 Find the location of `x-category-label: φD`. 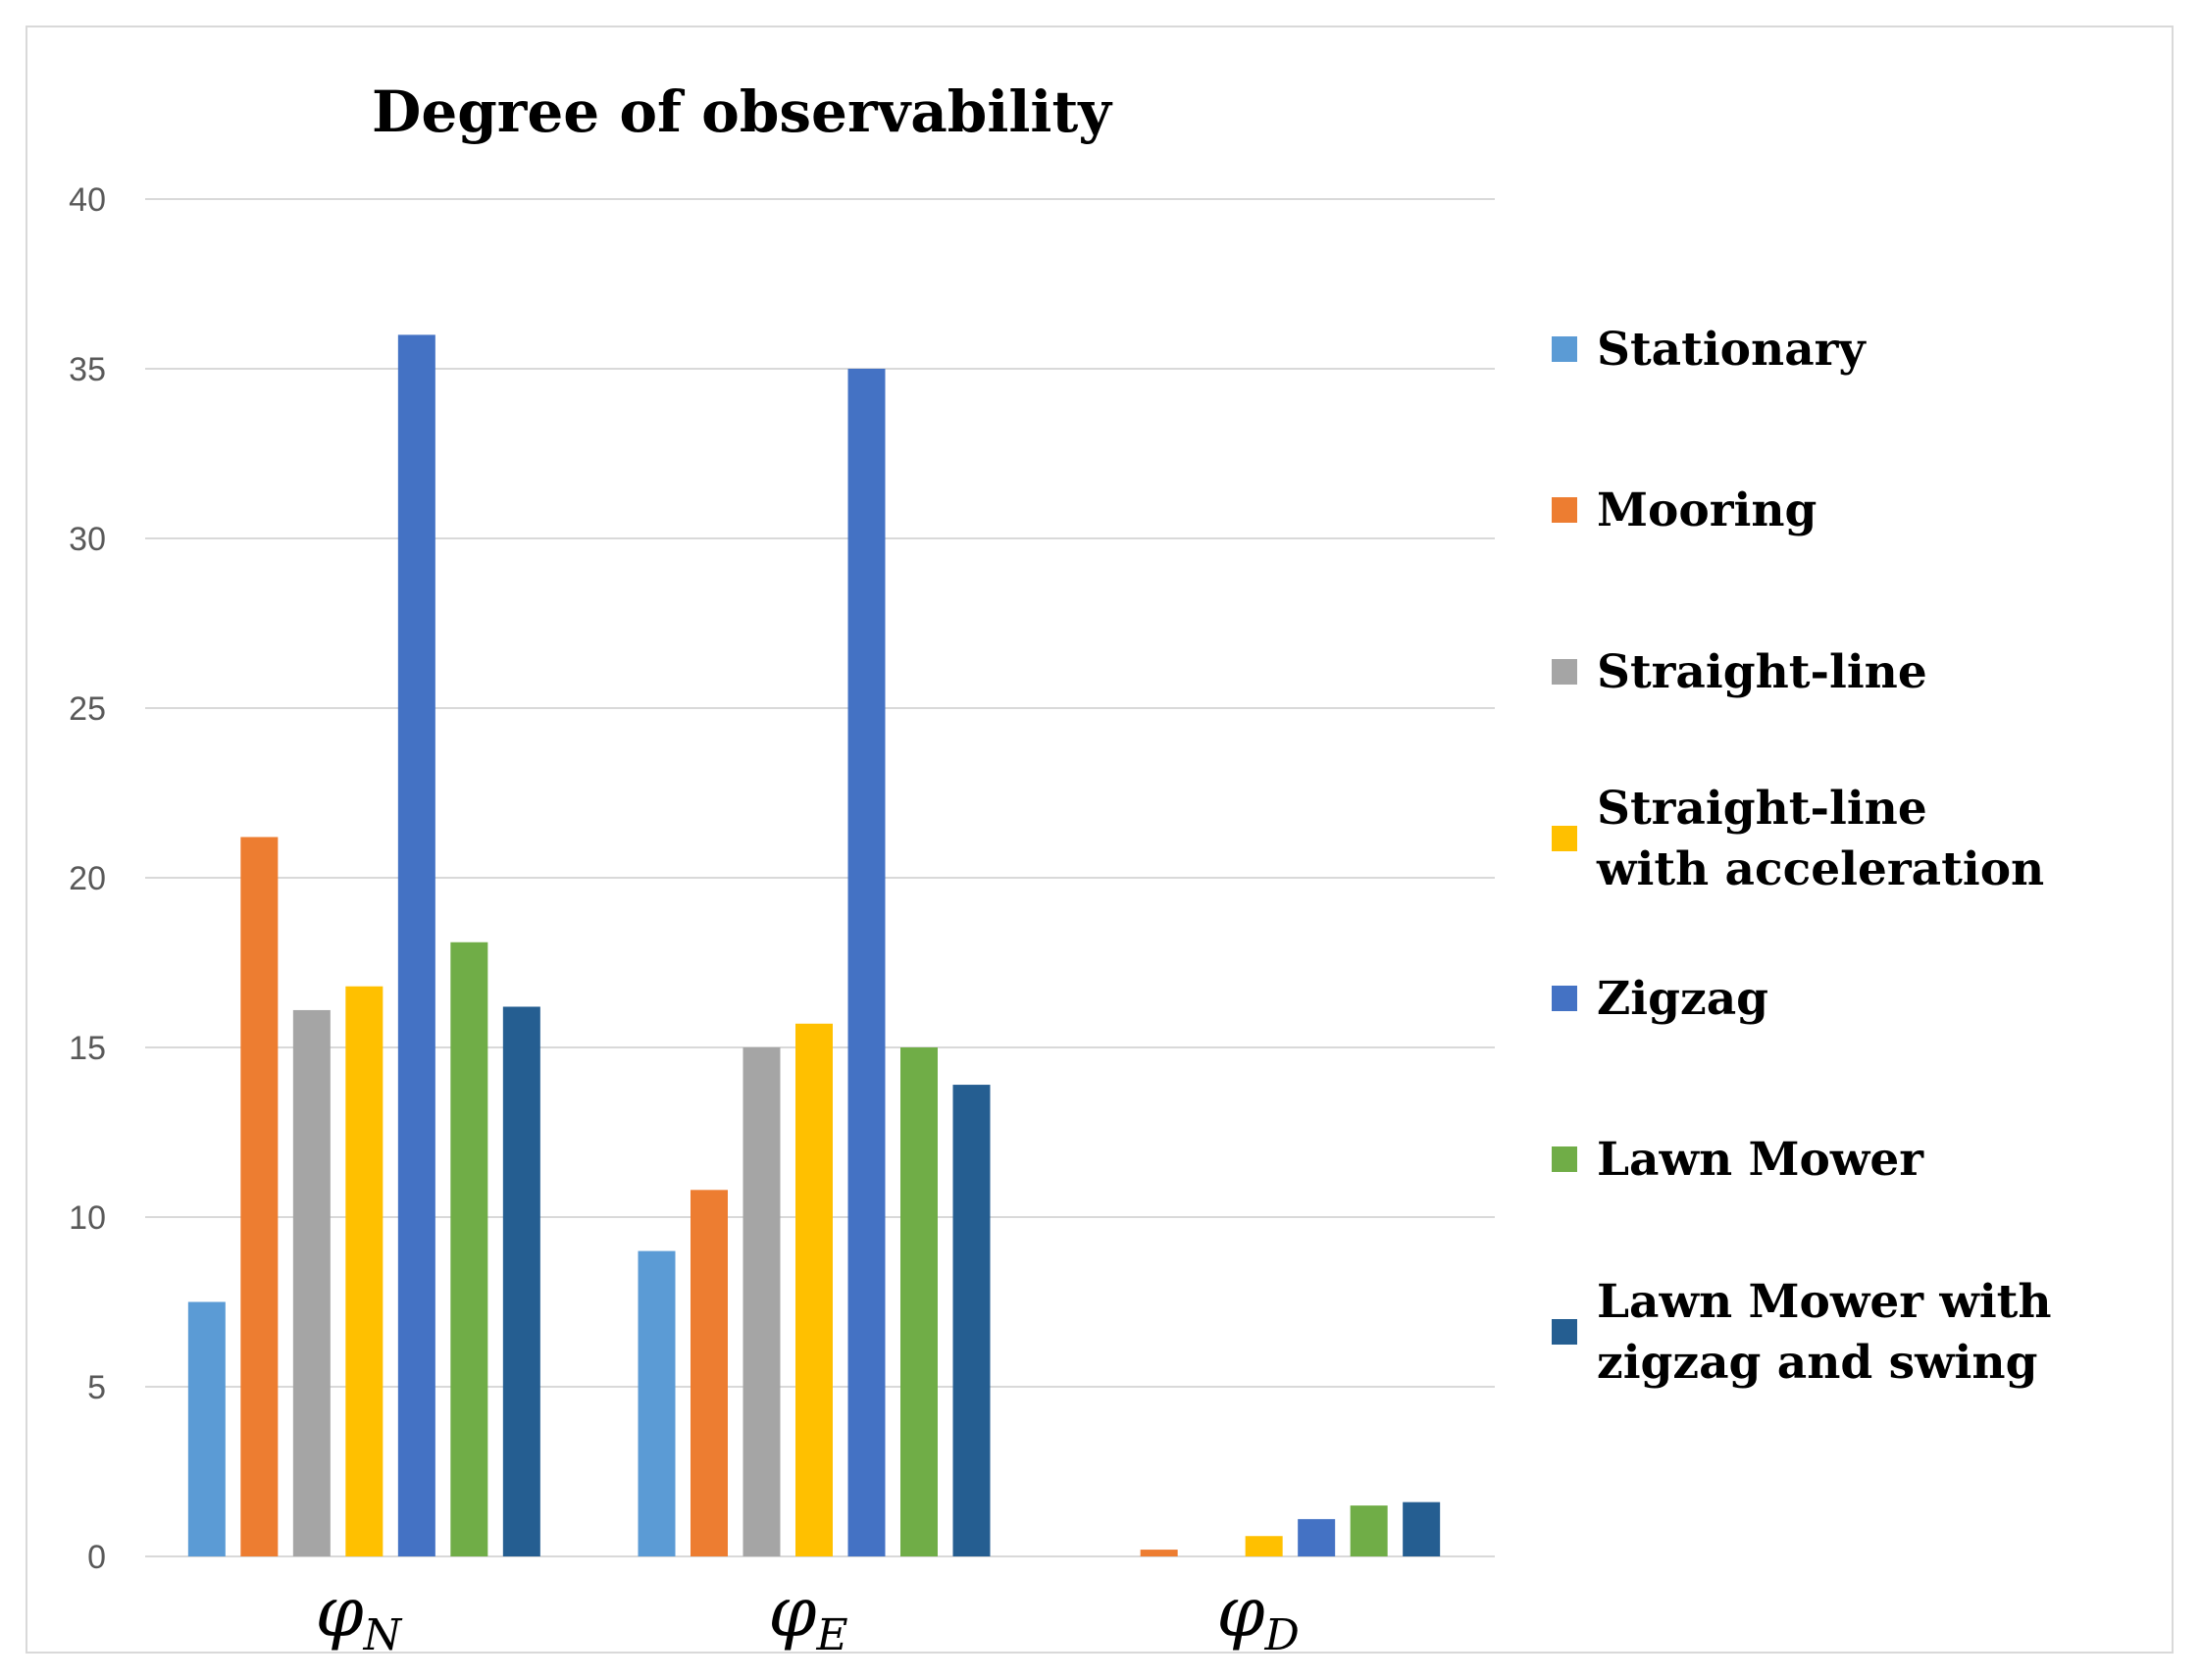

x-category-label: φD is located at coordinates (1258, 1612).